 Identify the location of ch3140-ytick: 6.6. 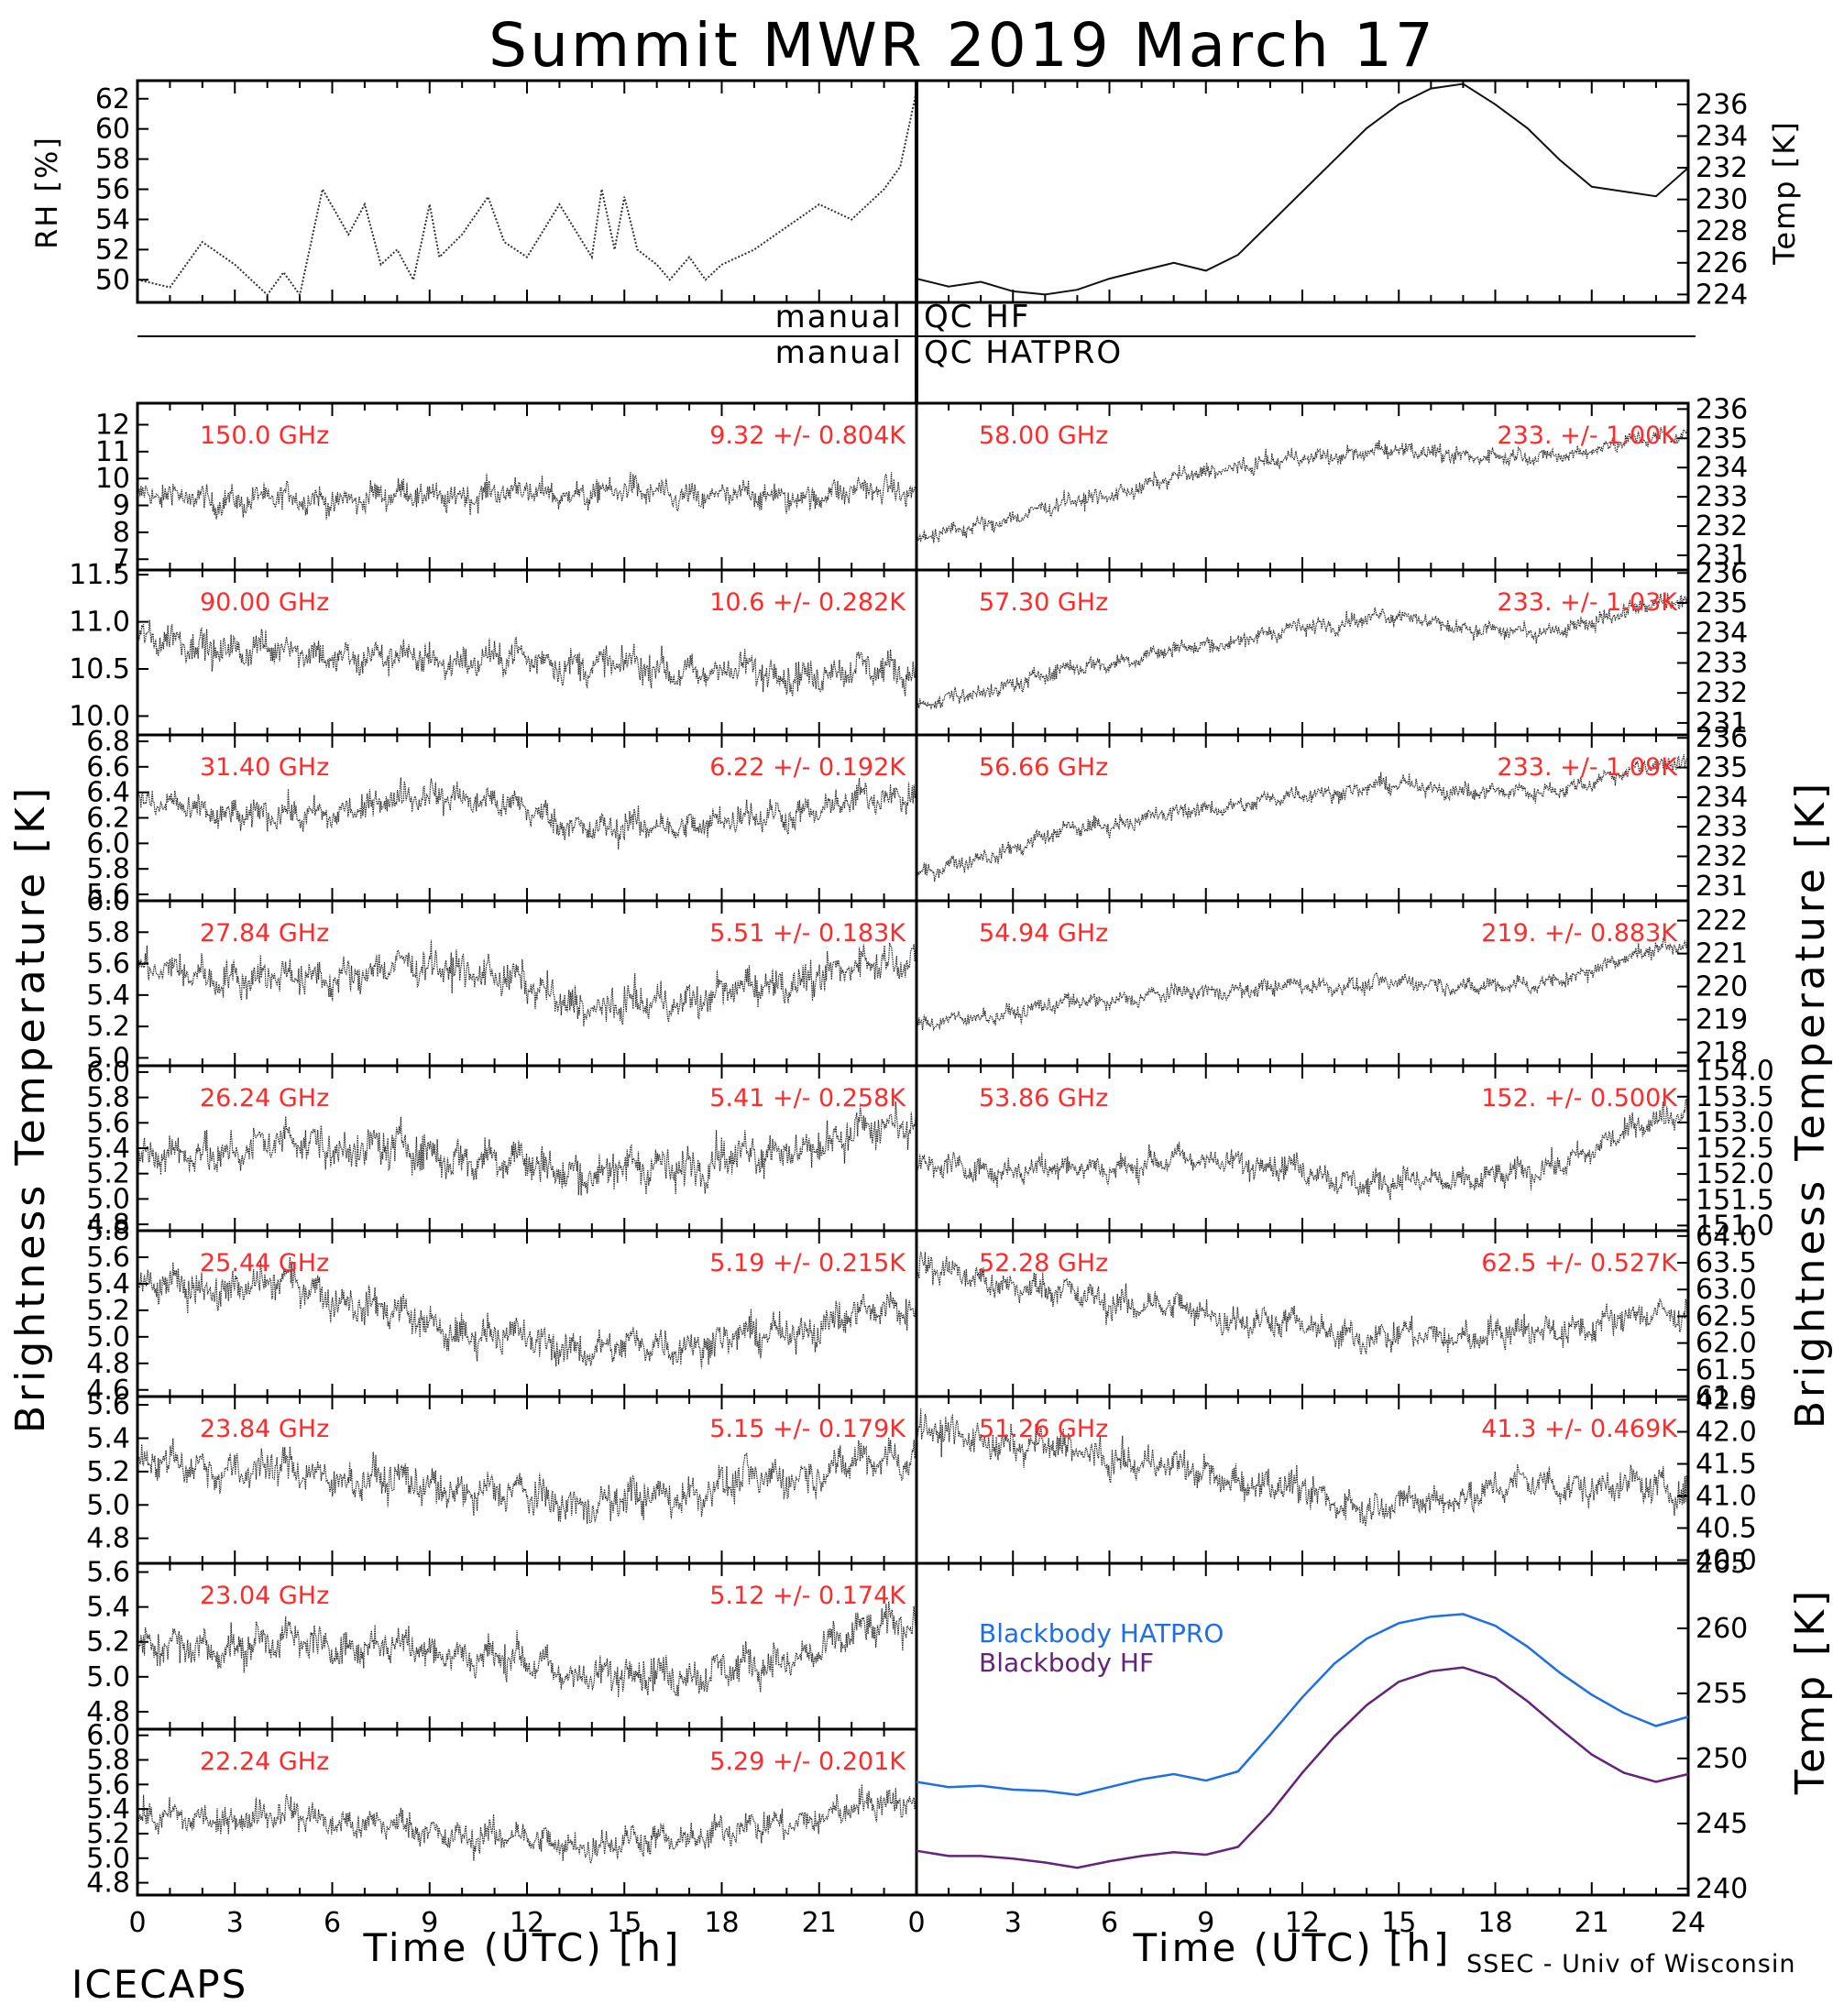
(108, 767).